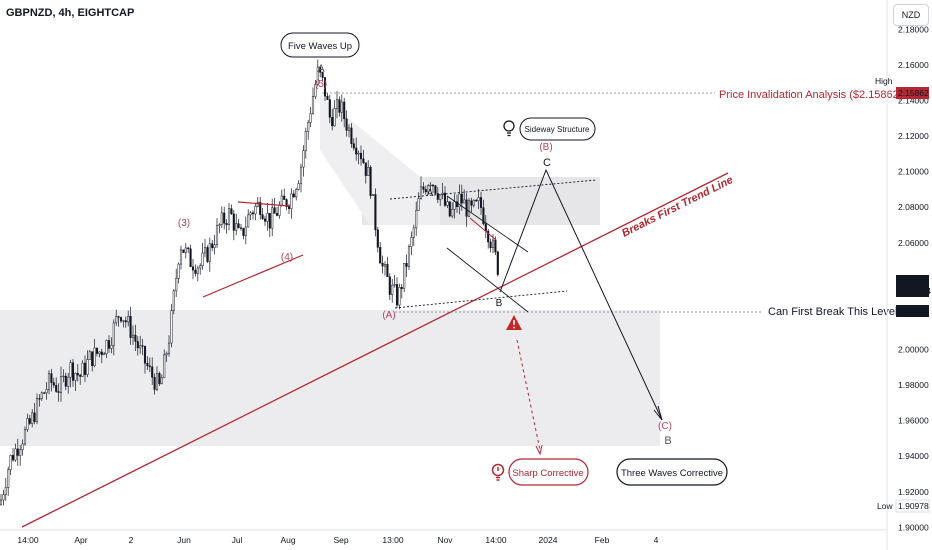 This screenshot has width=932, height=550. I want to click on five-waves-box, so click(320, 45).